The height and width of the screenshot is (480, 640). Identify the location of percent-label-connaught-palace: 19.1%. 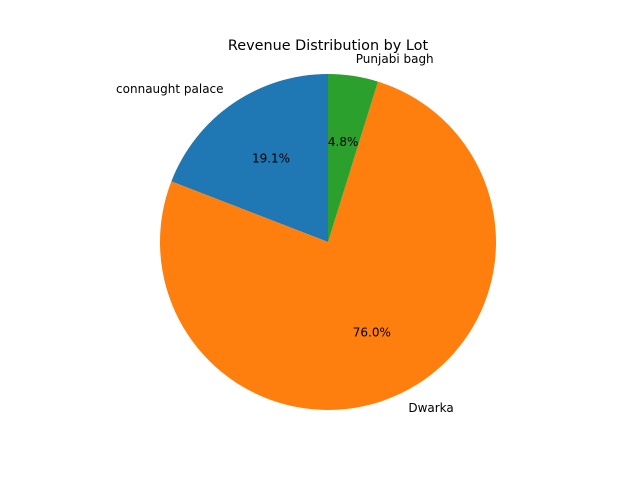
(271, 158).